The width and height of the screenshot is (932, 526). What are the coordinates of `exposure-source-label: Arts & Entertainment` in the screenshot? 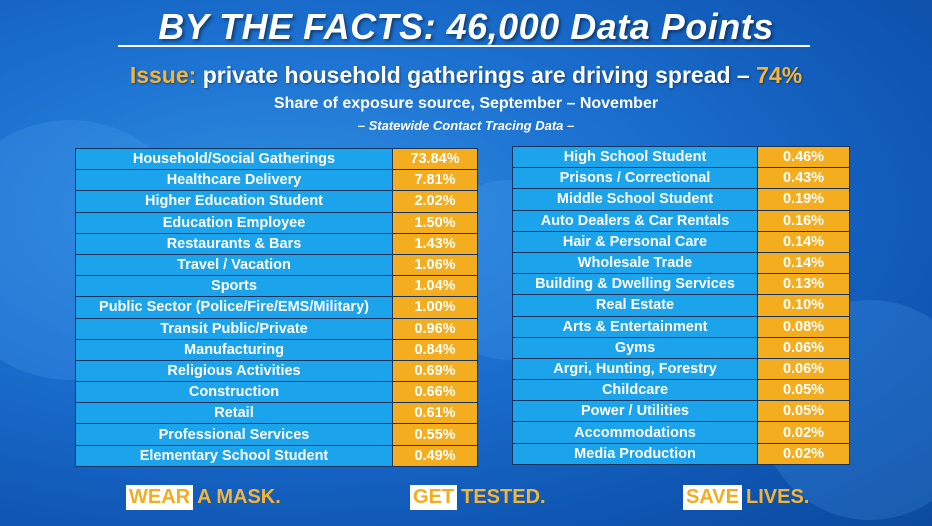 It's located at (635, 326).